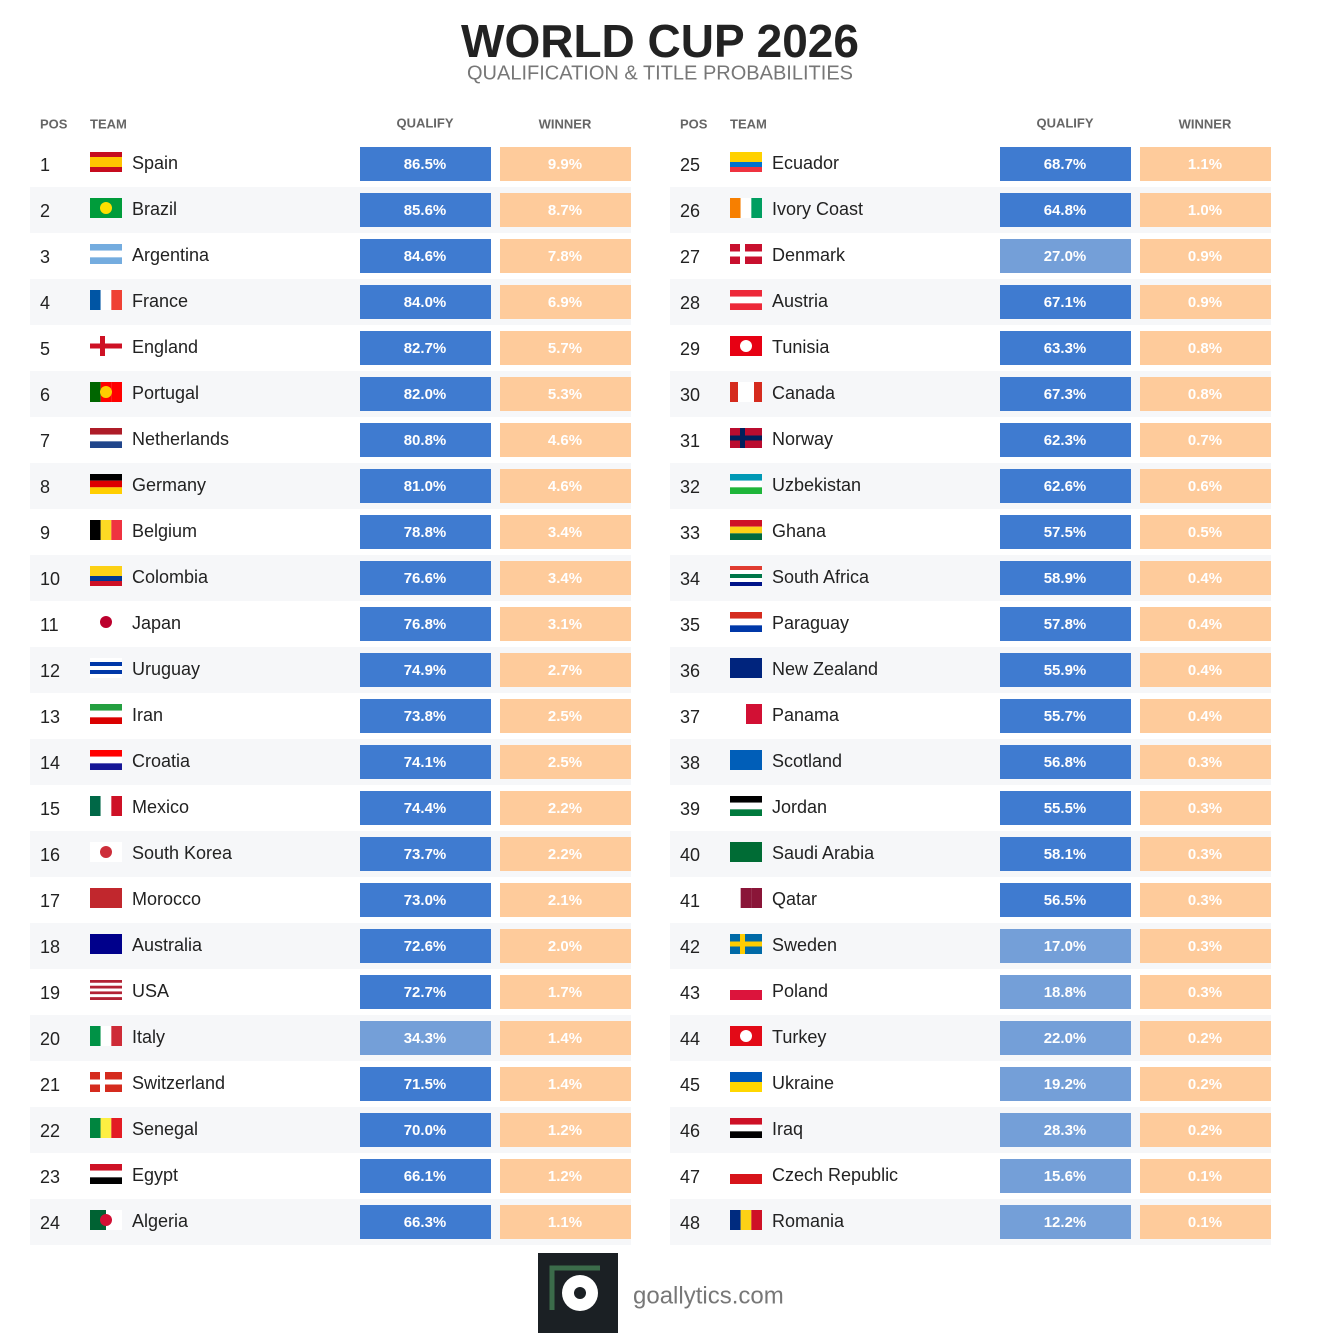 This screenshot has width=1320, height=1343. Describe the element at coordinates (50, 671) in the screenshot. I see `position: 12` at that location.